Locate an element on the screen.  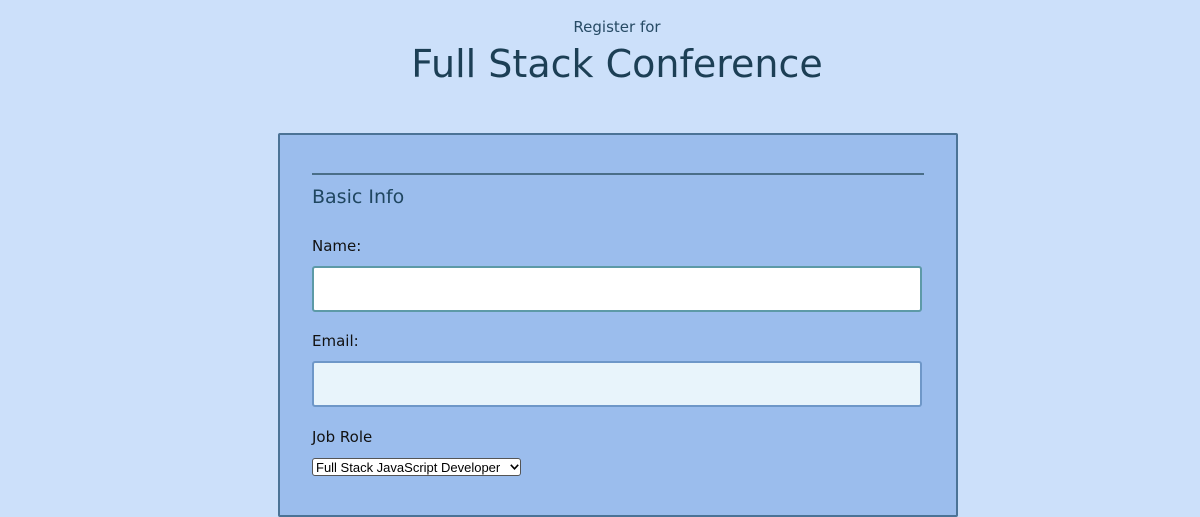
name-input is located at coordinates (617, 289).